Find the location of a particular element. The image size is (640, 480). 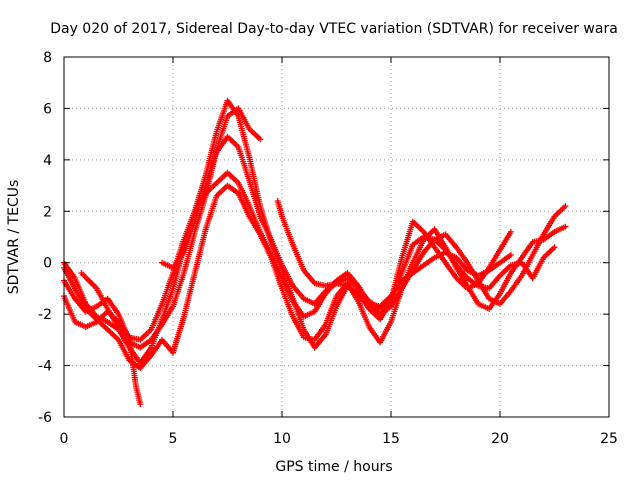

y-tick-label: -2 is located at coordinates (45, 315).